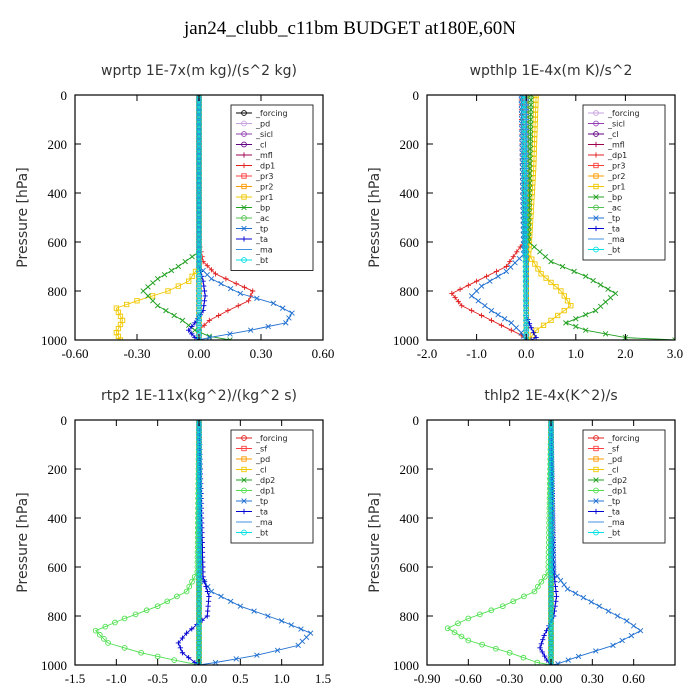 The image size is (700, 700). Describe the element at coordinates (116, 678) in the screenshot. I see `x-tick-label: -1.0` at that location.